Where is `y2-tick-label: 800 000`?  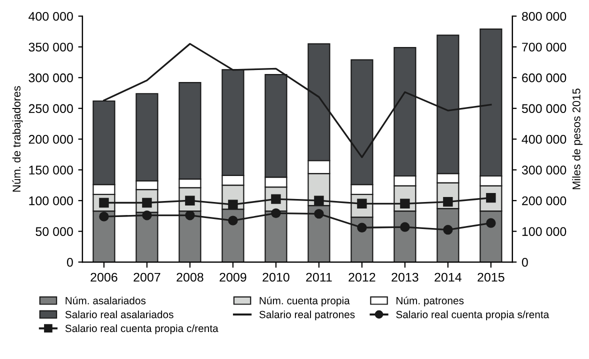
y2-tick-label: 800 000 is located at coordinates (544, 16).